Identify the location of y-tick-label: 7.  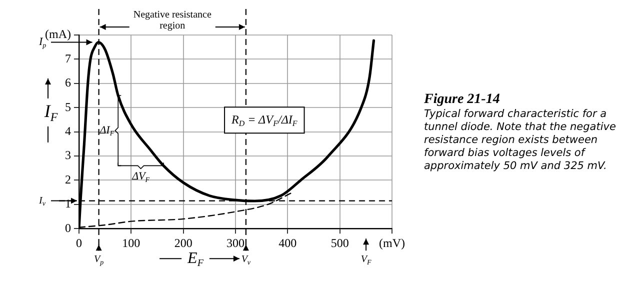
(67, 58).